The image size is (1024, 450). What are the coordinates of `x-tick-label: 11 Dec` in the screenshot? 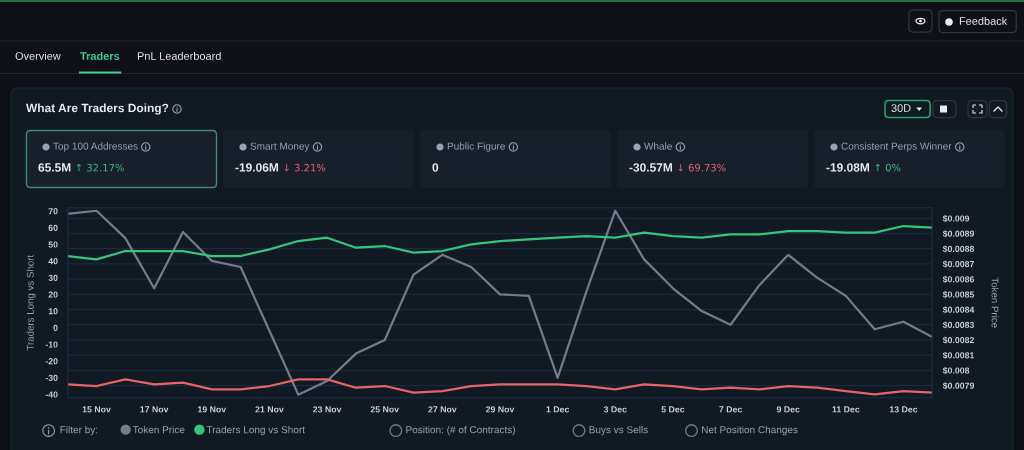 It's located at (846, 409).